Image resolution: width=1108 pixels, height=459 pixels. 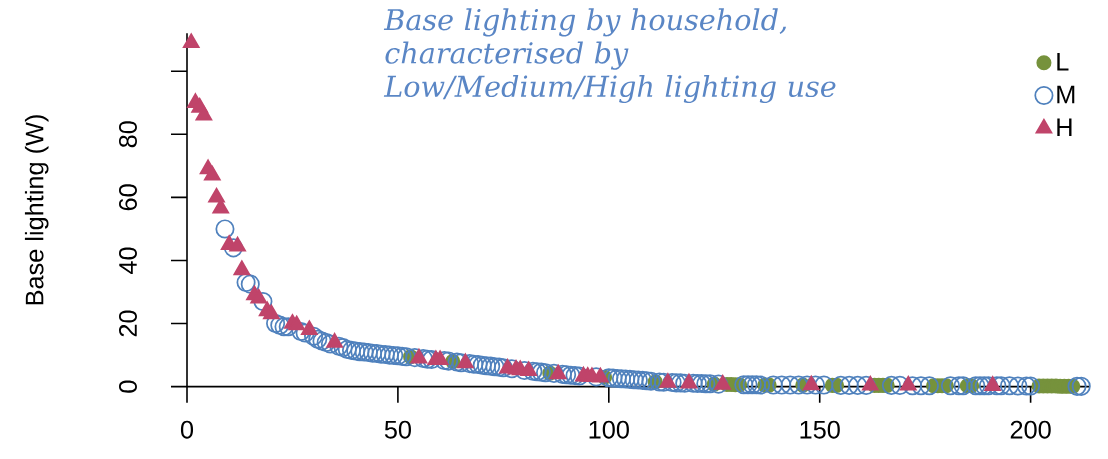 I want to click on x-tick-label: 0, so click(x=187, y=429).